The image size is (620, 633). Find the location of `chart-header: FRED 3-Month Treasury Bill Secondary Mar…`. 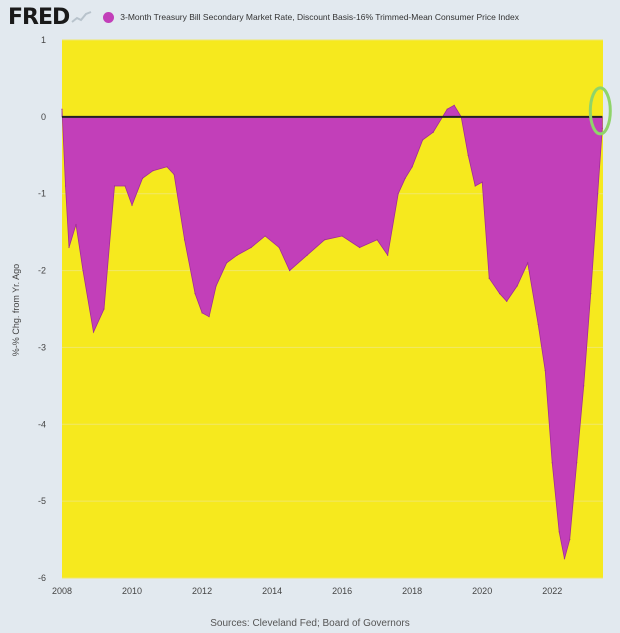

chart-header: FRED 3-Month Treasury Bill Secondary Mar… is located at coordinates (263, 17).